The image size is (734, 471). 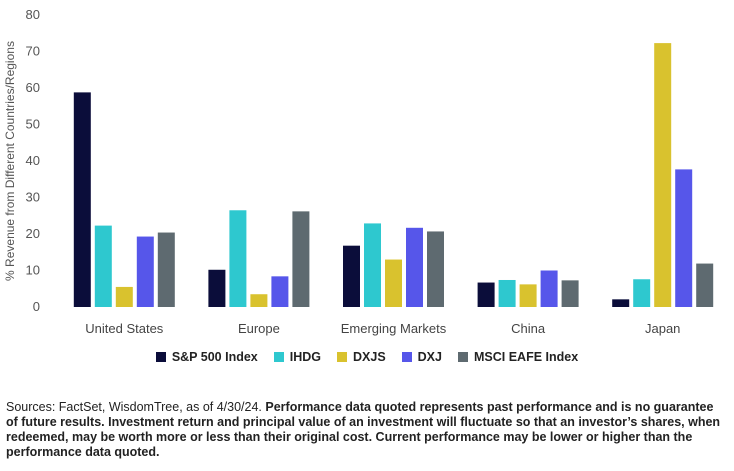 I want to click on bar-msci-eafe-index-china, so click(x=570, y=293).